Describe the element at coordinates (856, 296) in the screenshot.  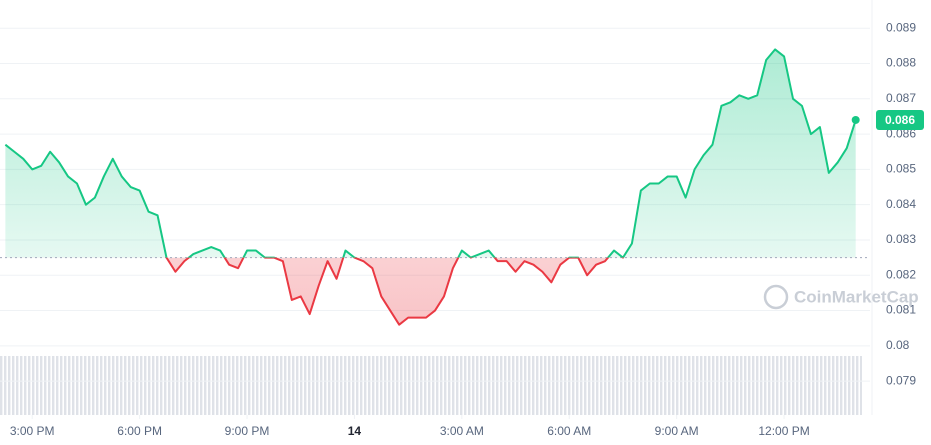
I see `watermark-text: CoinMarketCap` at that location.